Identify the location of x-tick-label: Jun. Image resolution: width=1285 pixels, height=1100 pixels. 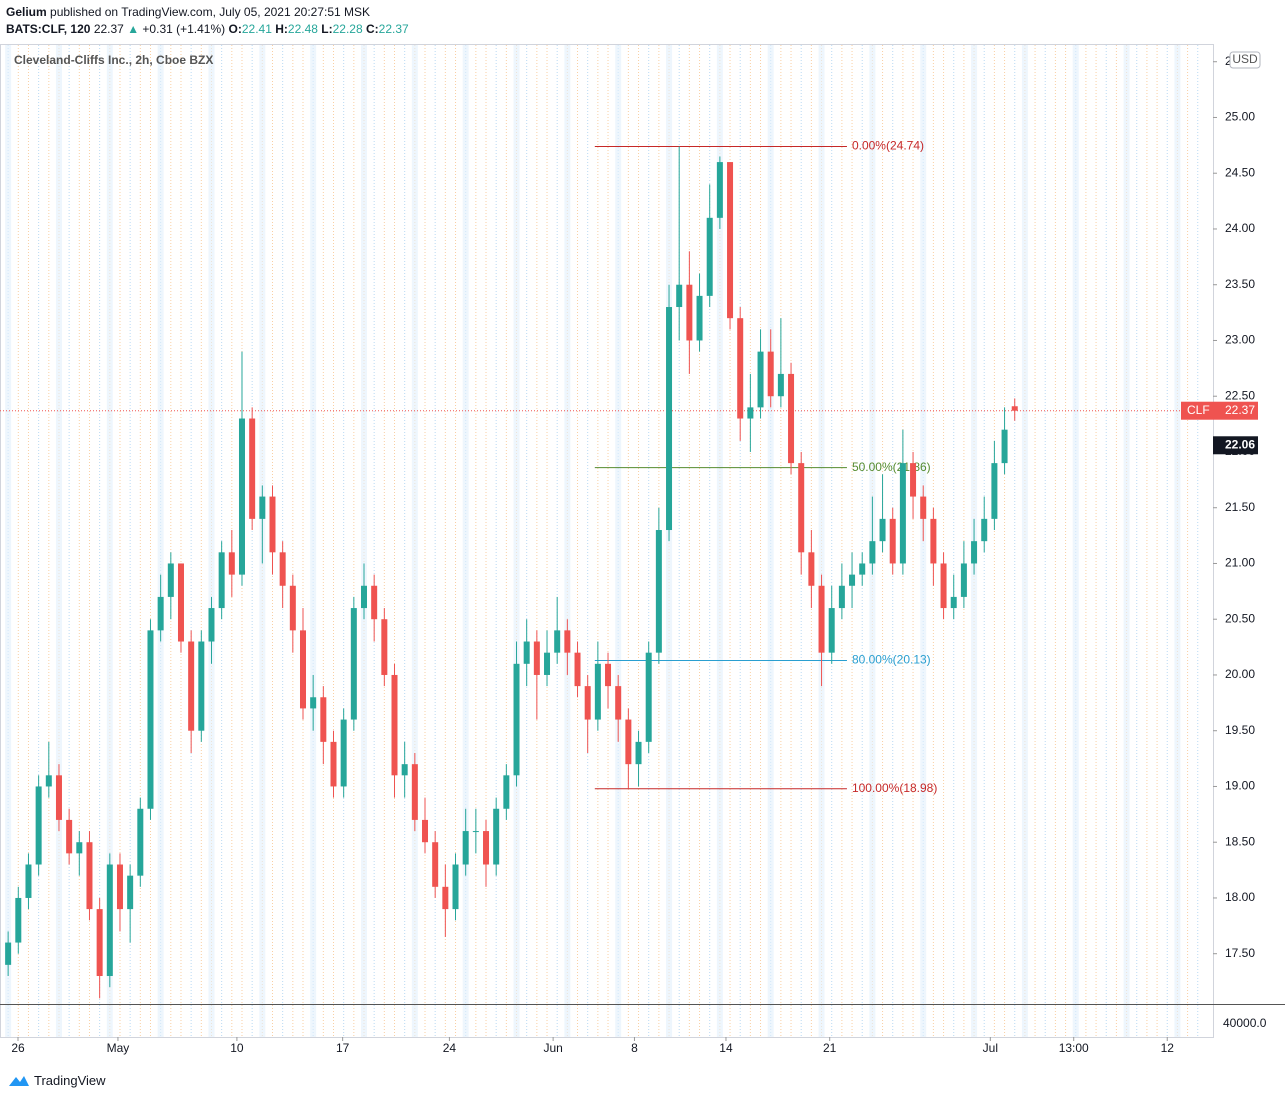
(552, 1048).